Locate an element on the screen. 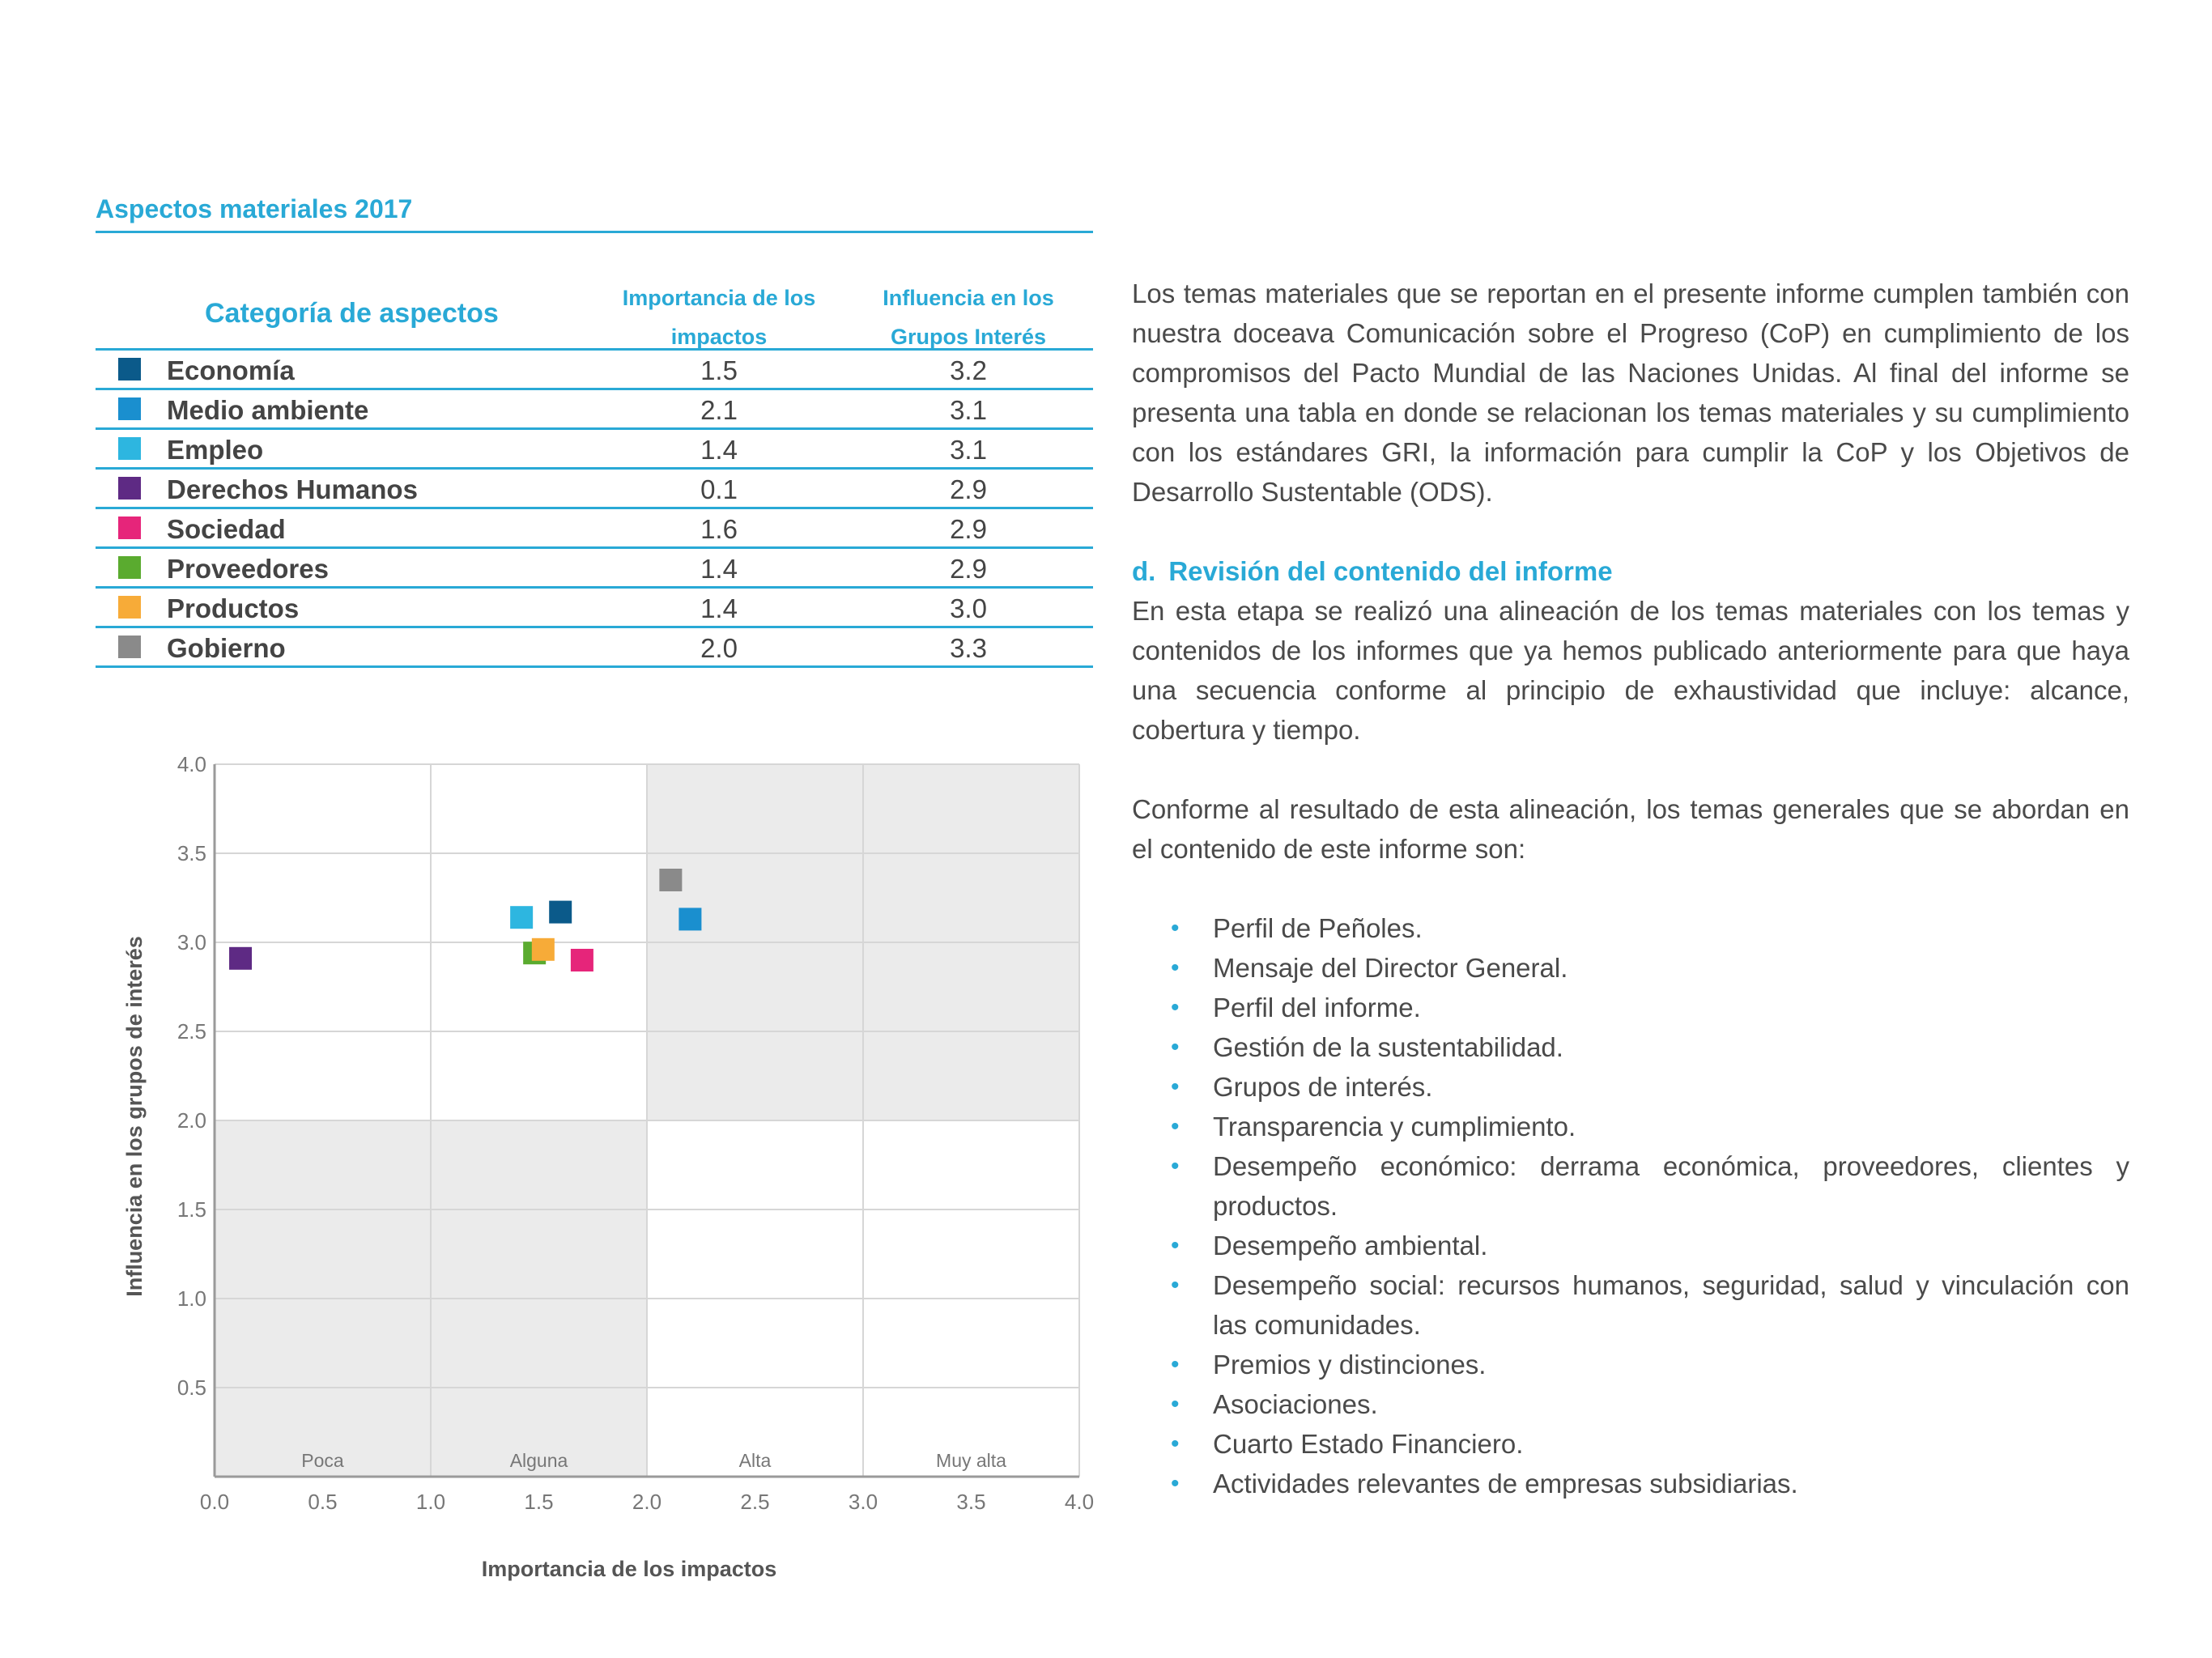 This screenshot has width=2212, height=1658. topic-item: Grupos de interés. is located at coordinates (1650, 1087).